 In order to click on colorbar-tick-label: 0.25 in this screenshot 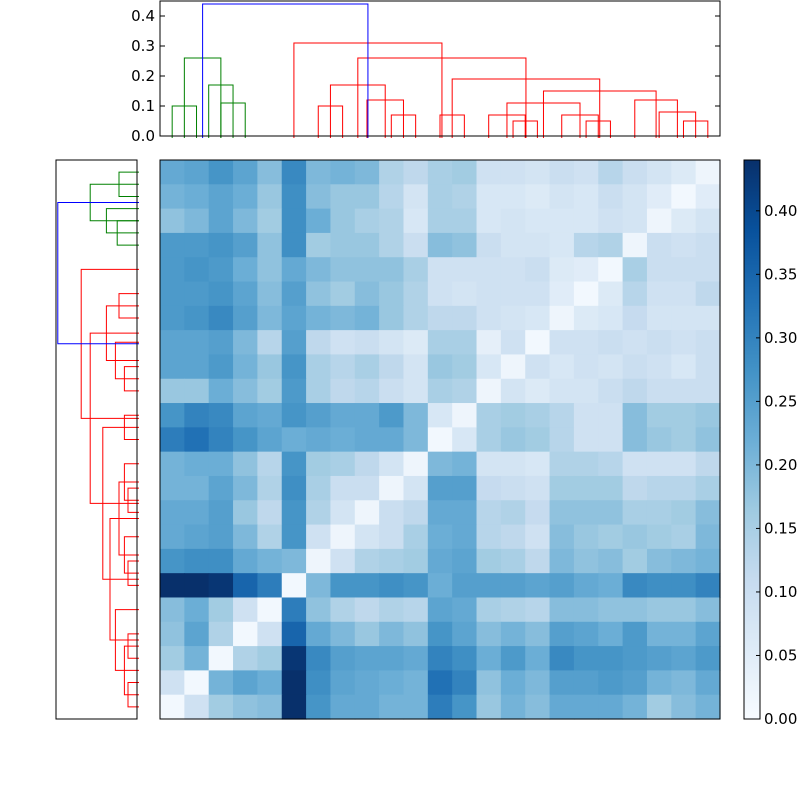, I will do `click(780, 401)`.